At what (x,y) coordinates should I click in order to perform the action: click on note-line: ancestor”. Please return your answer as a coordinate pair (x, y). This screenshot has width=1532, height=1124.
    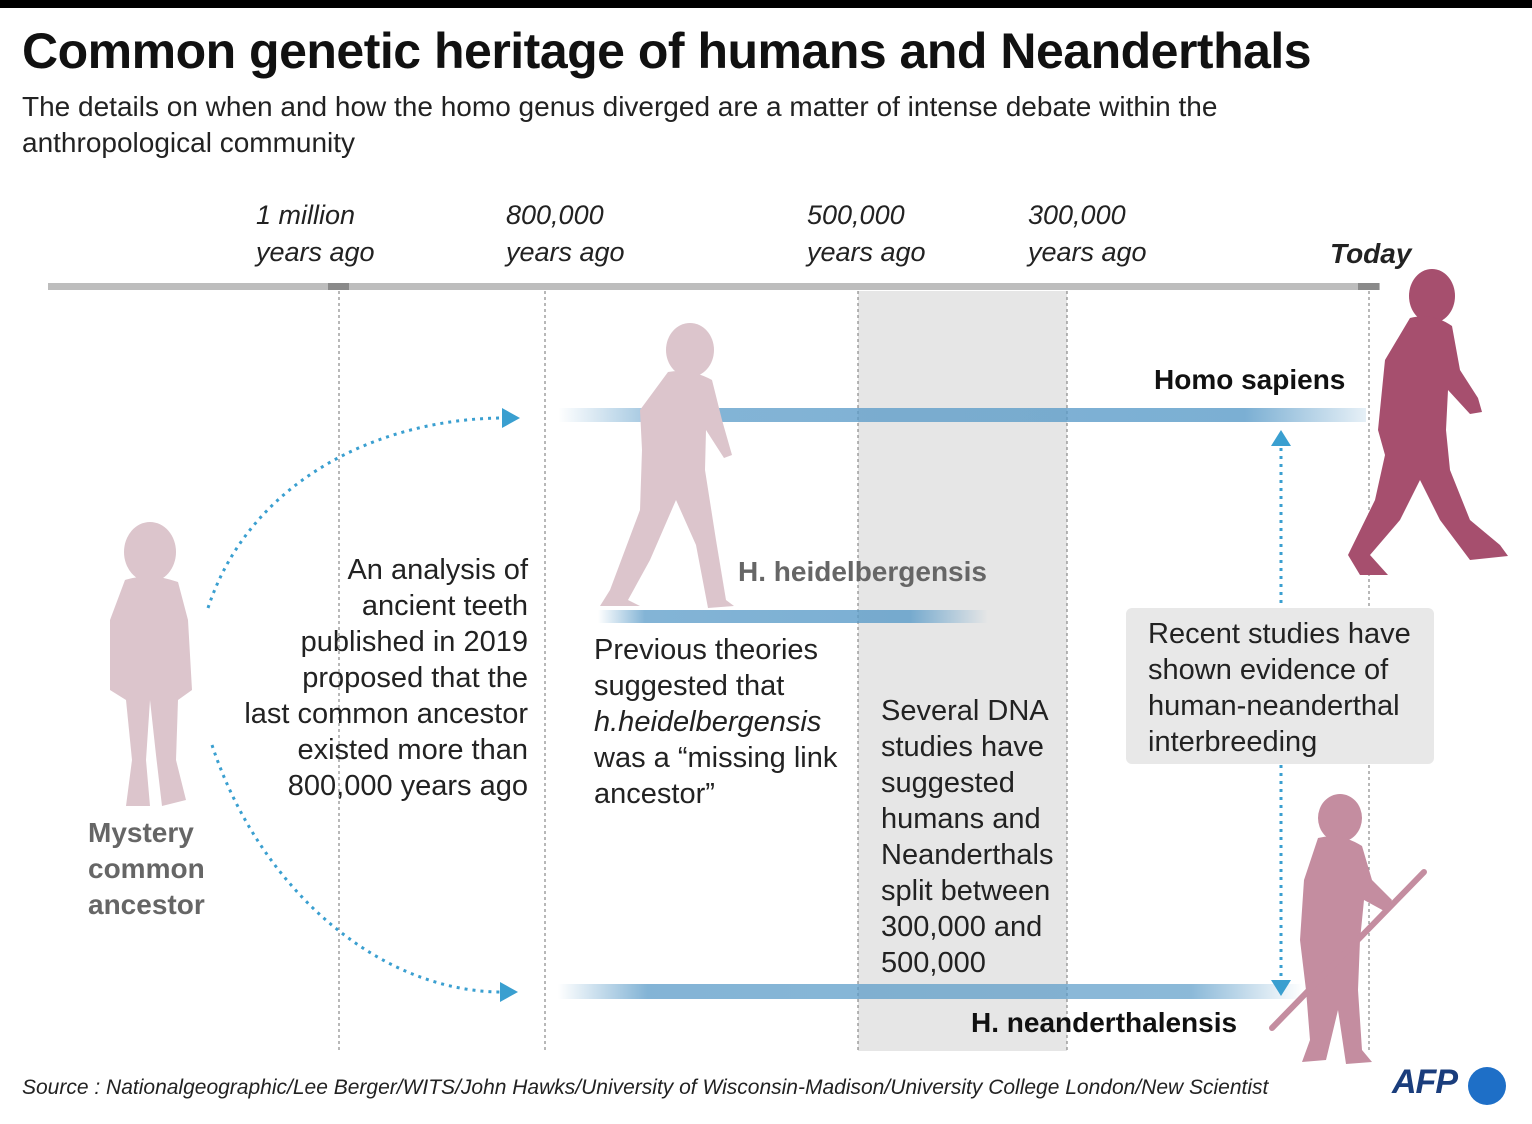
    Looking at the image, I should click on (654, 794).